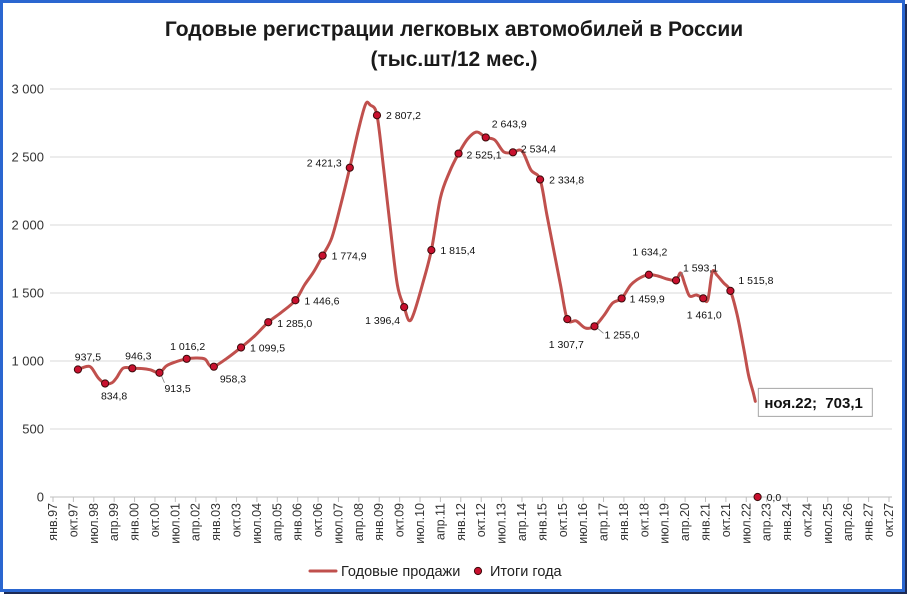 This screenshot has width=908, height=595. What do you see at coordinates (114, 396) in the screenshot?
I see `data-label: 834,8` at bounding box center [114, 396].